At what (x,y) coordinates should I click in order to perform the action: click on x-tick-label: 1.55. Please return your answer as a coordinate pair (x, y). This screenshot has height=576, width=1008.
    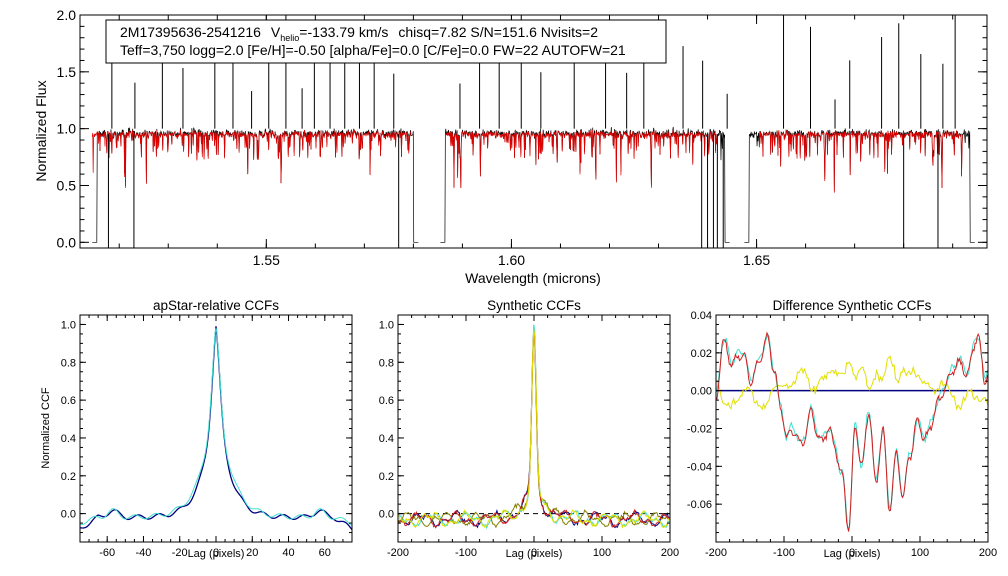
    Looking at the image, I should click on (266, 260).